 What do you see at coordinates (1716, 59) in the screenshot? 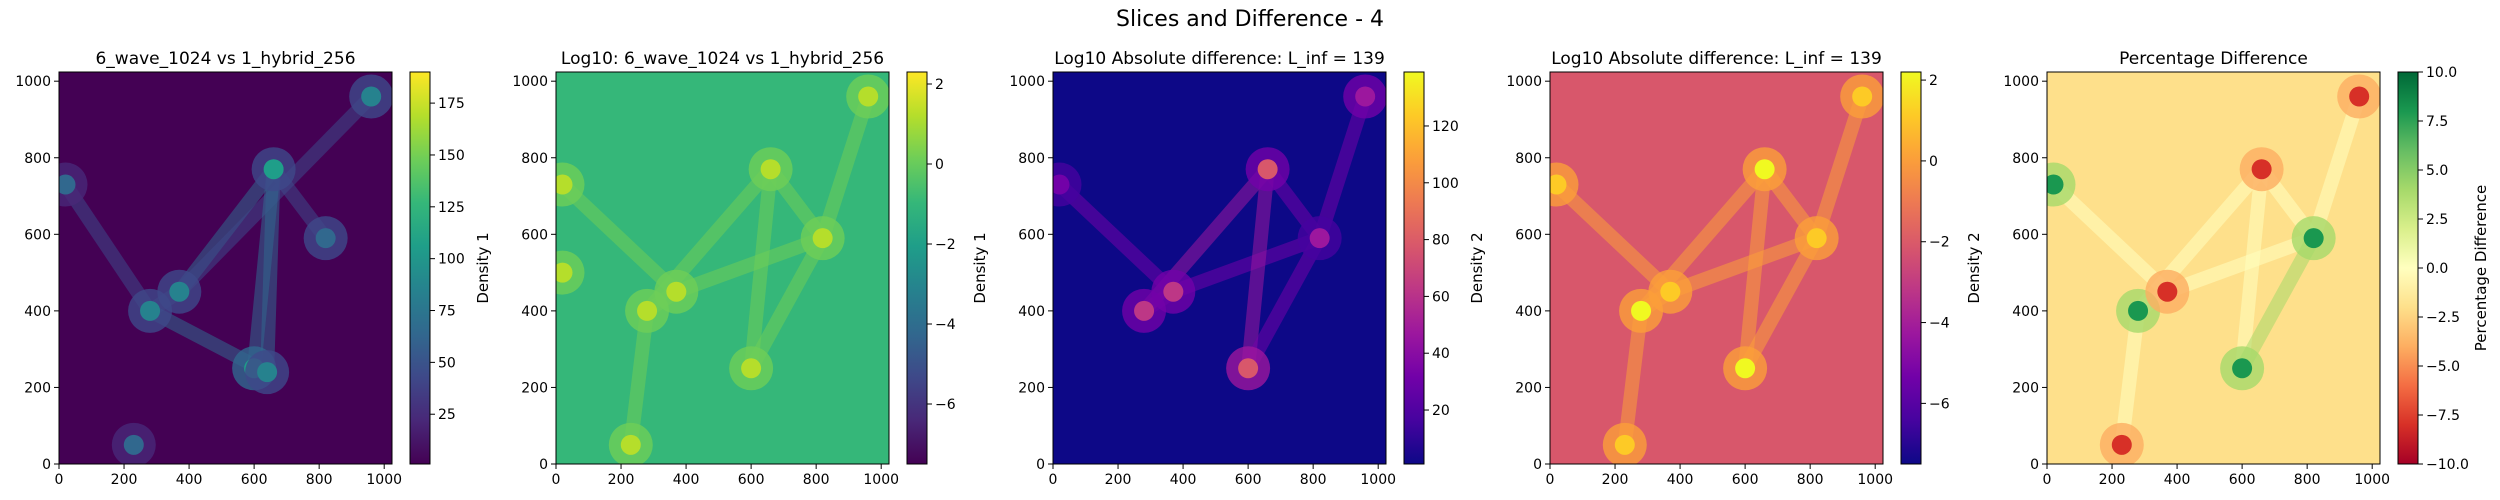
I see `panel-title: Log10 Absolute difference: L_inf = 139` at bounding box center [1716, 59].